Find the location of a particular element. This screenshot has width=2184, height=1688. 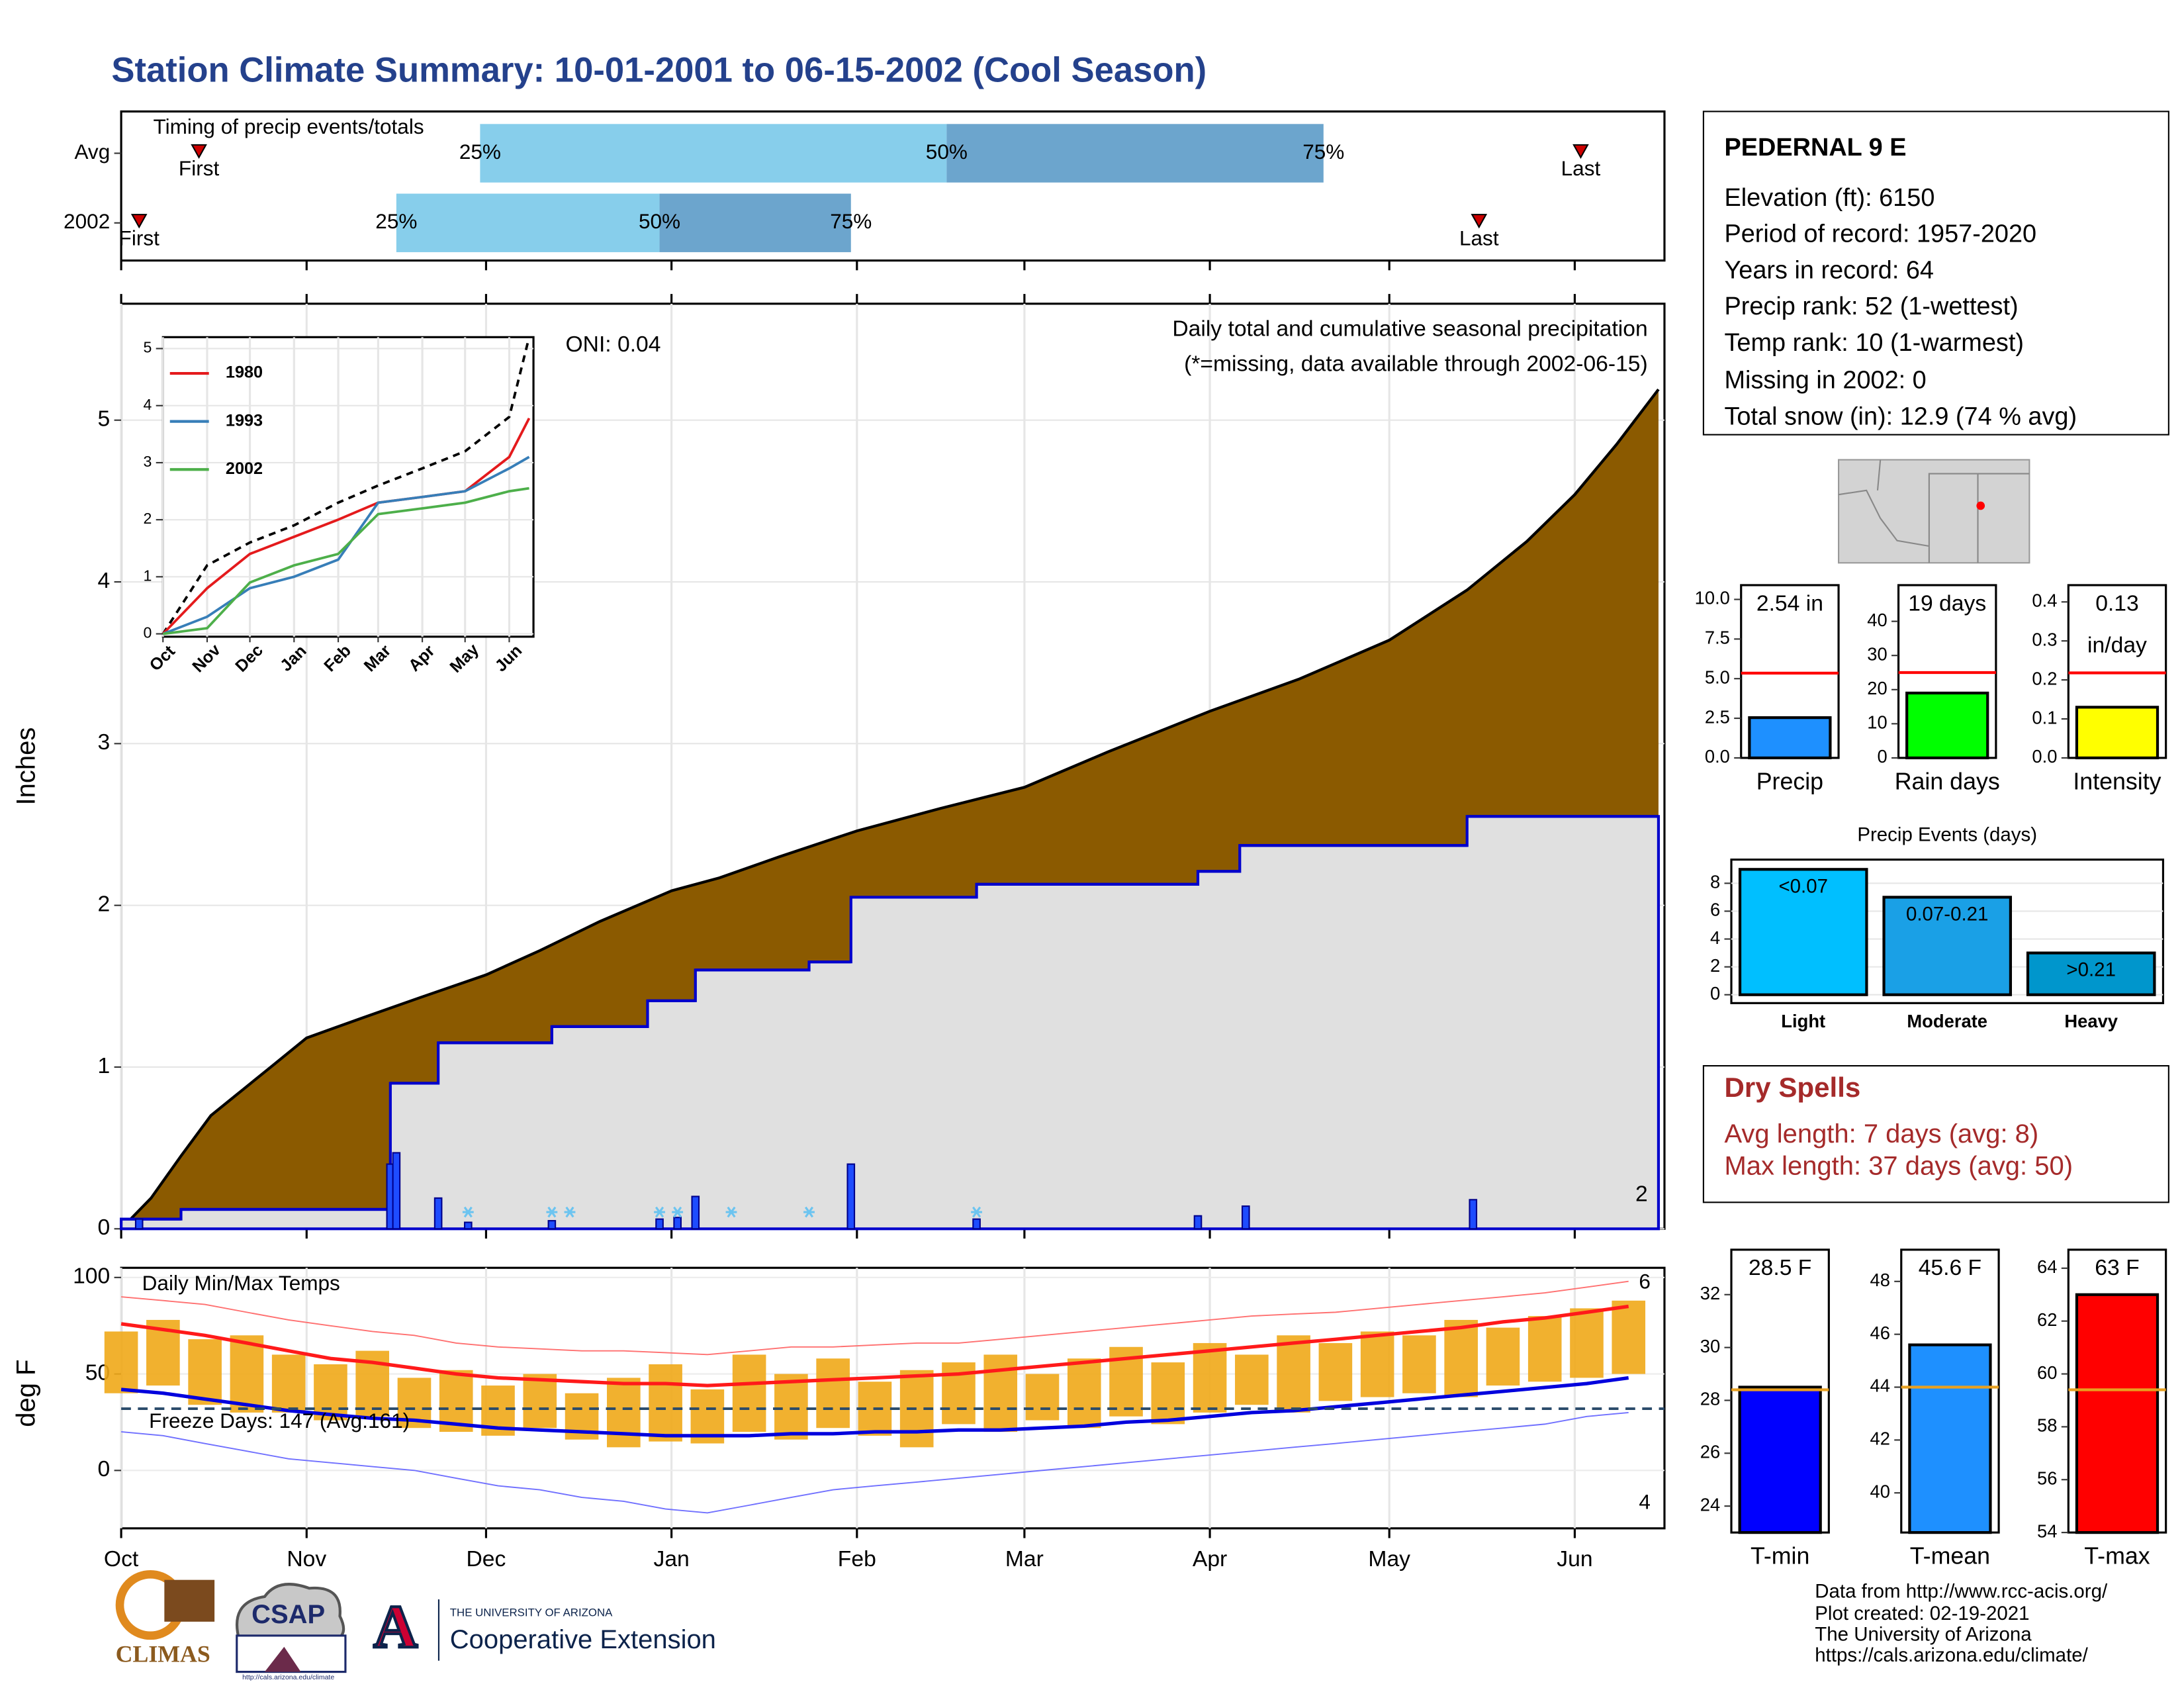

category-label: T-mean is located at coordinates (1950, 1555).